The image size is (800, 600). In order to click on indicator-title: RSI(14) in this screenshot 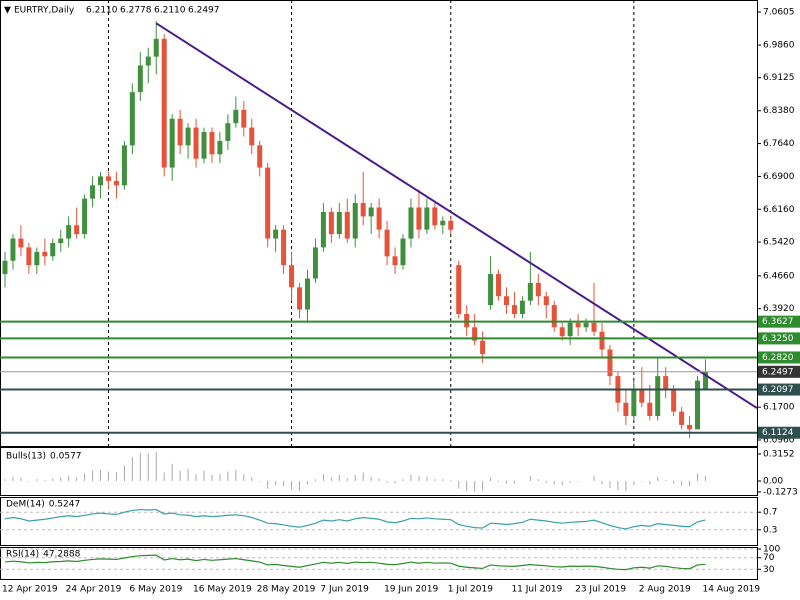, I will do `click(22, 555)`.